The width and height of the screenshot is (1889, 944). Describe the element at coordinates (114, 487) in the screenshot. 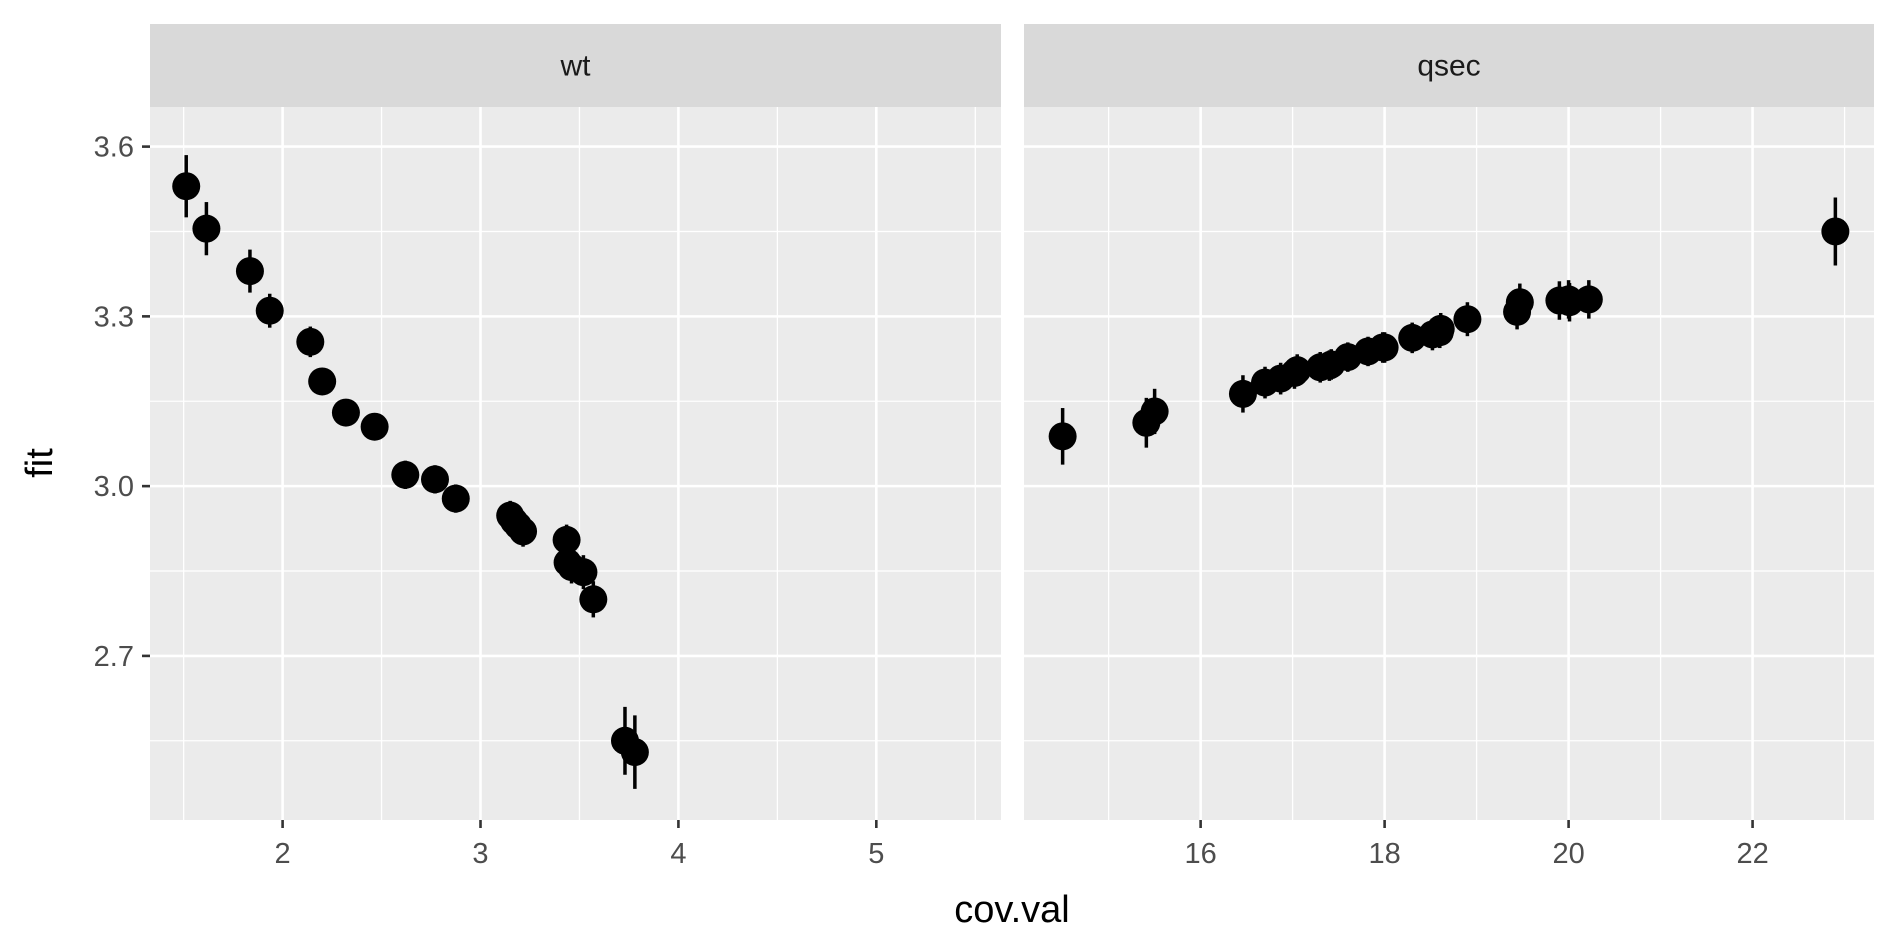

I see `y-tick-label: 3.0` at that location.